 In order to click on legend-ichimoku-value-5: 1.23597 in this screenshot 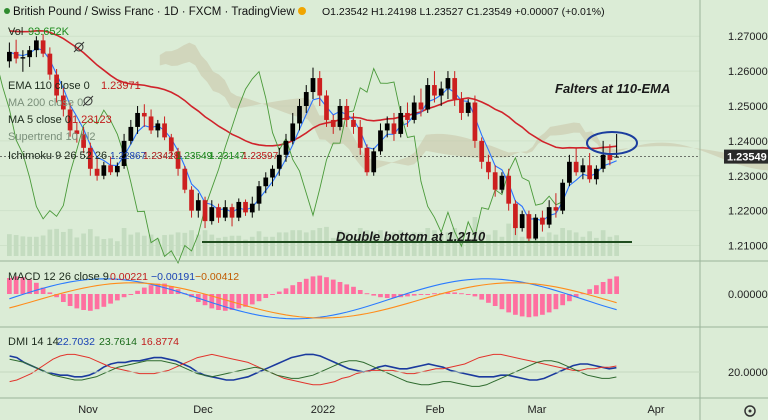, I will do `click(260, 156)`.